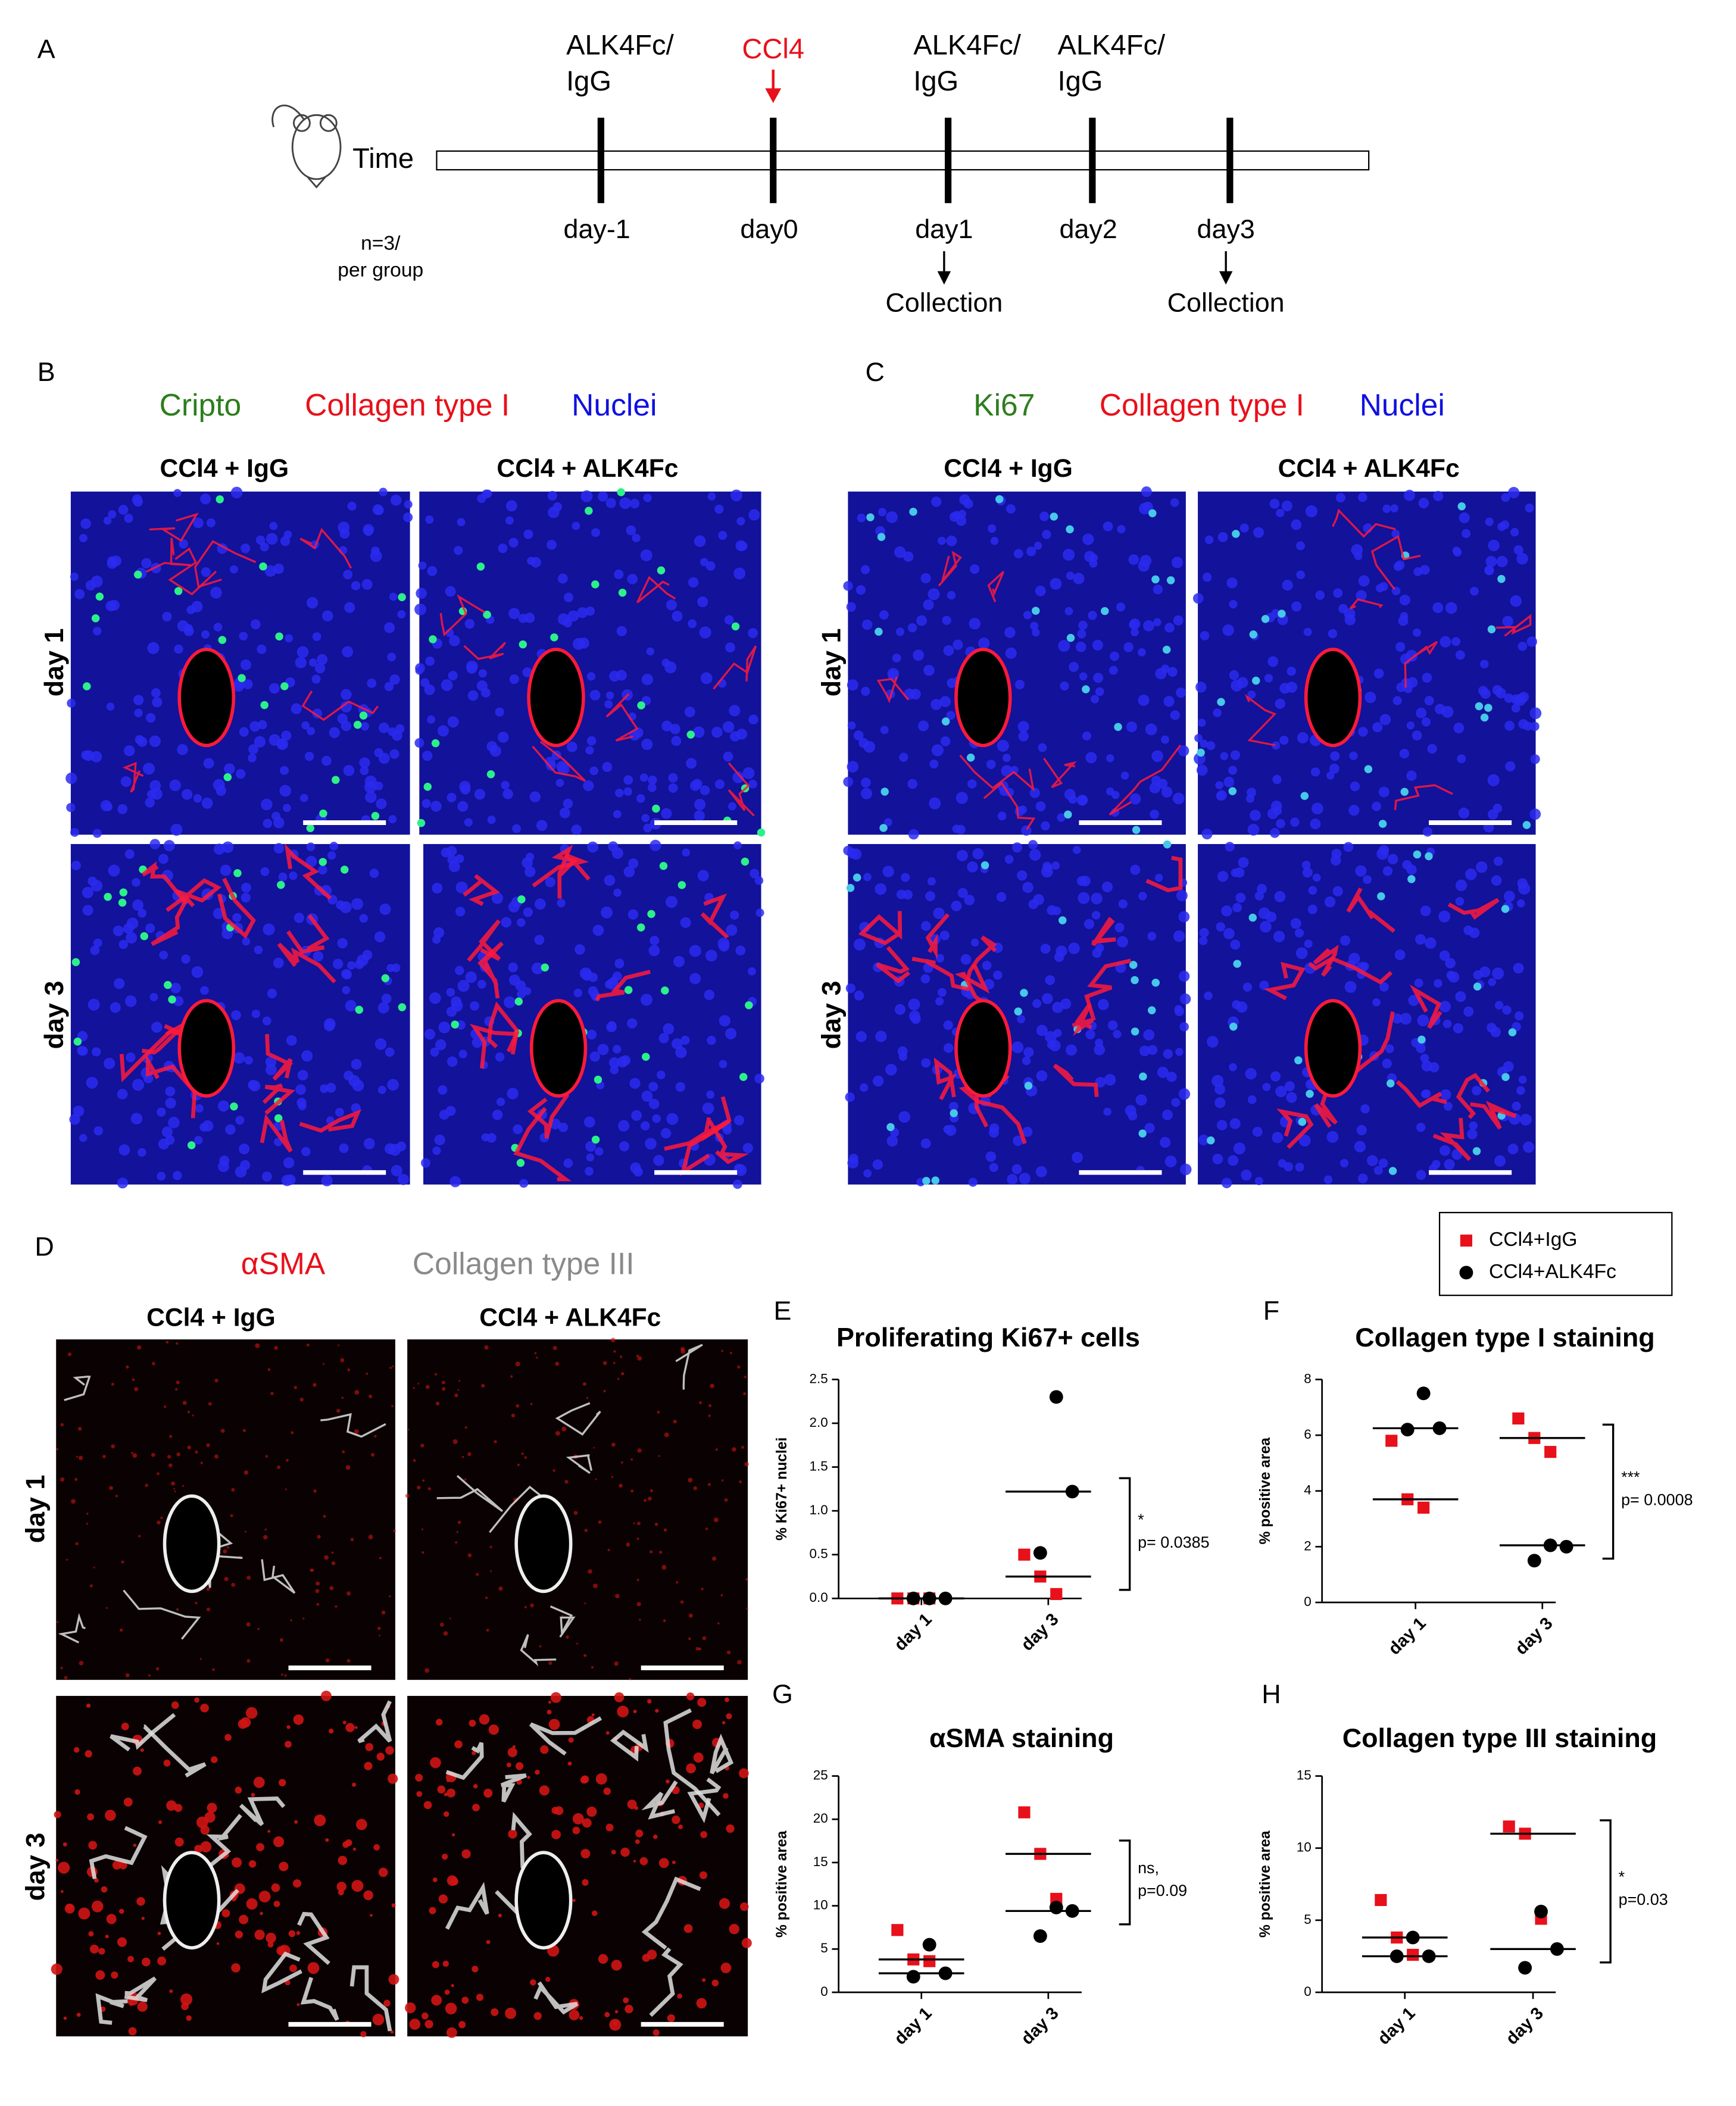  What do you see at coordinates (1505, 1337) in the screenshot?
I see `chart-title: Collagen type I staining` at bounding box center [1505, 1337].